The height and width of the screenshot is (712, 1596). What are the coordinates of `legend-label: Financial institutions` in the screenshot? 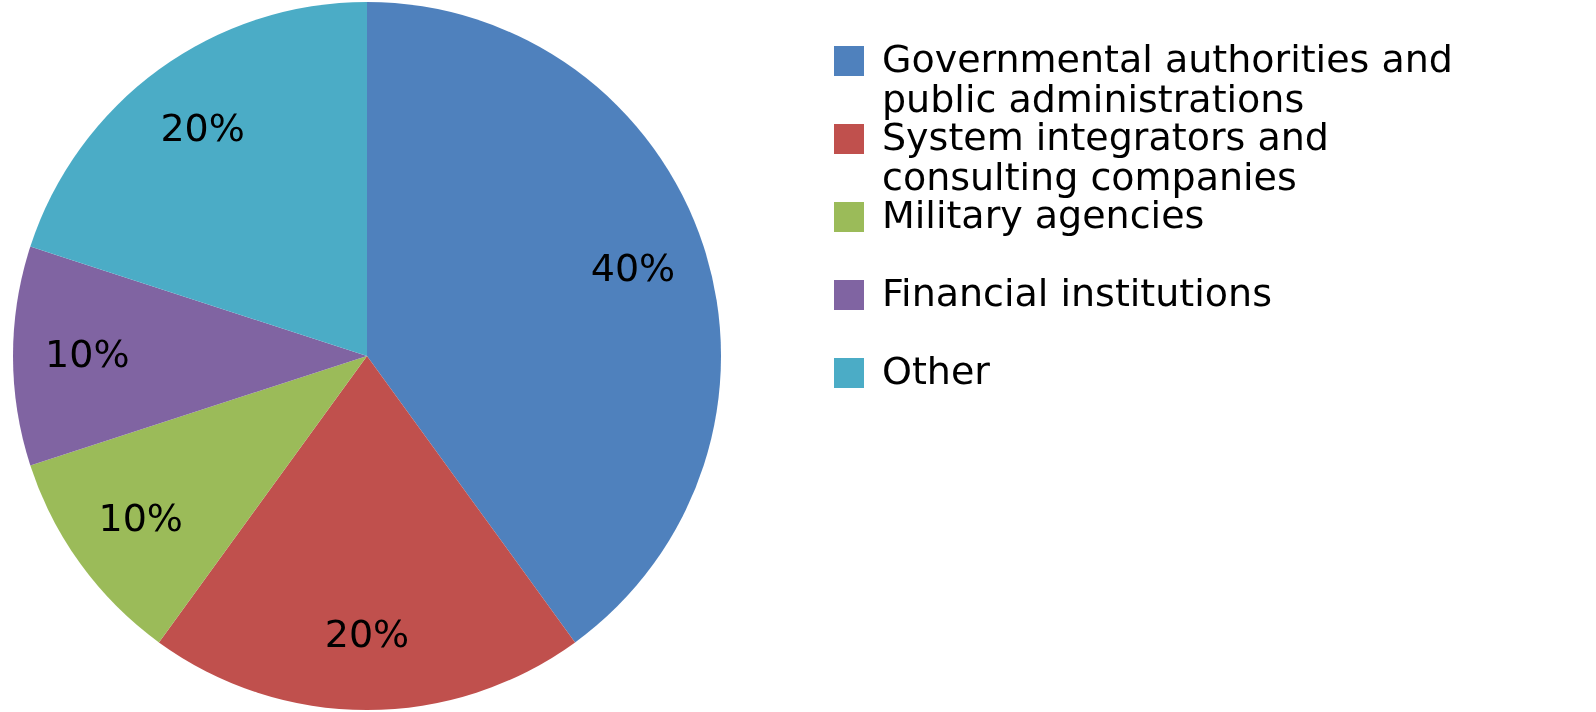 It's located at (1077, 293).